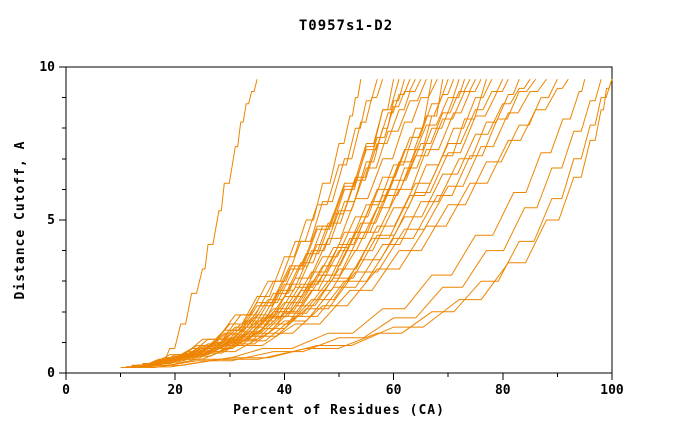 The width and height of the screenshot is (680, 440). Describe the element at coordinates (51, 220) in the screenshot. I see `y-tick-label: 5` at that location.